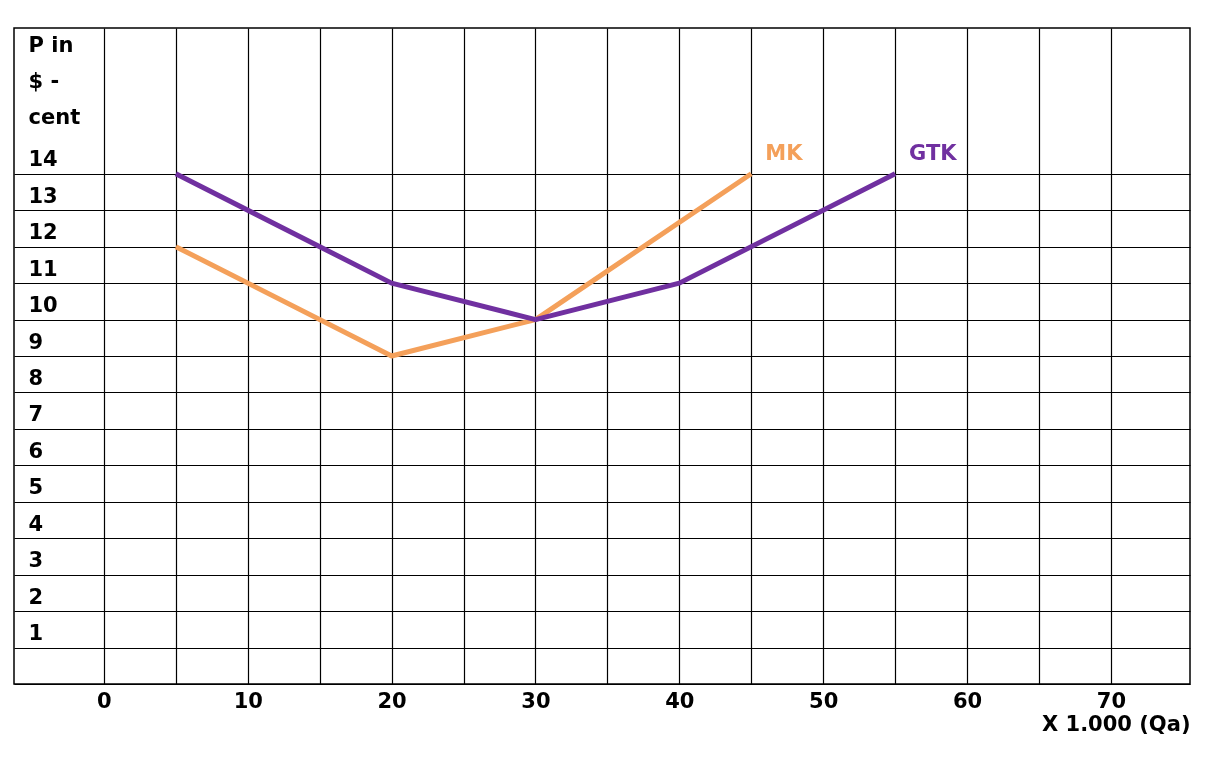 This screenshot has width=1214, height=758. I want to click on y-axis-title: P in $ - cent, so click(54, 80).